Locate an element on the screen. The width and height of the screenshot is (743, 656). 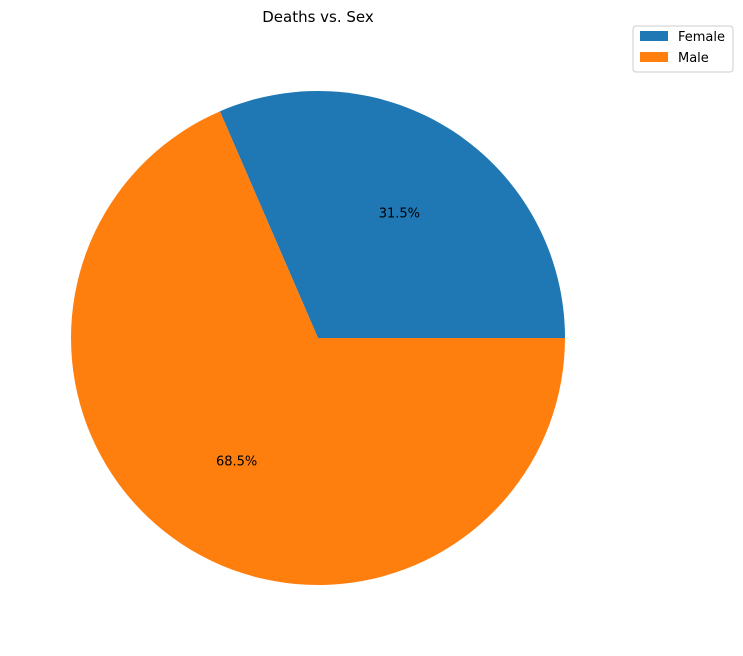
legend-swatch-male is located at coordinates (654, 57).